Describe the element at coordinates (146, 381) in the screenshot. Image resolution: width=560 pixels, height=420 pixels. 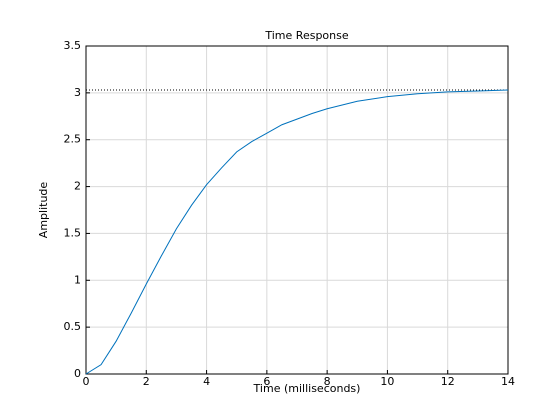
I see `x-tick-label: 2` at that location.